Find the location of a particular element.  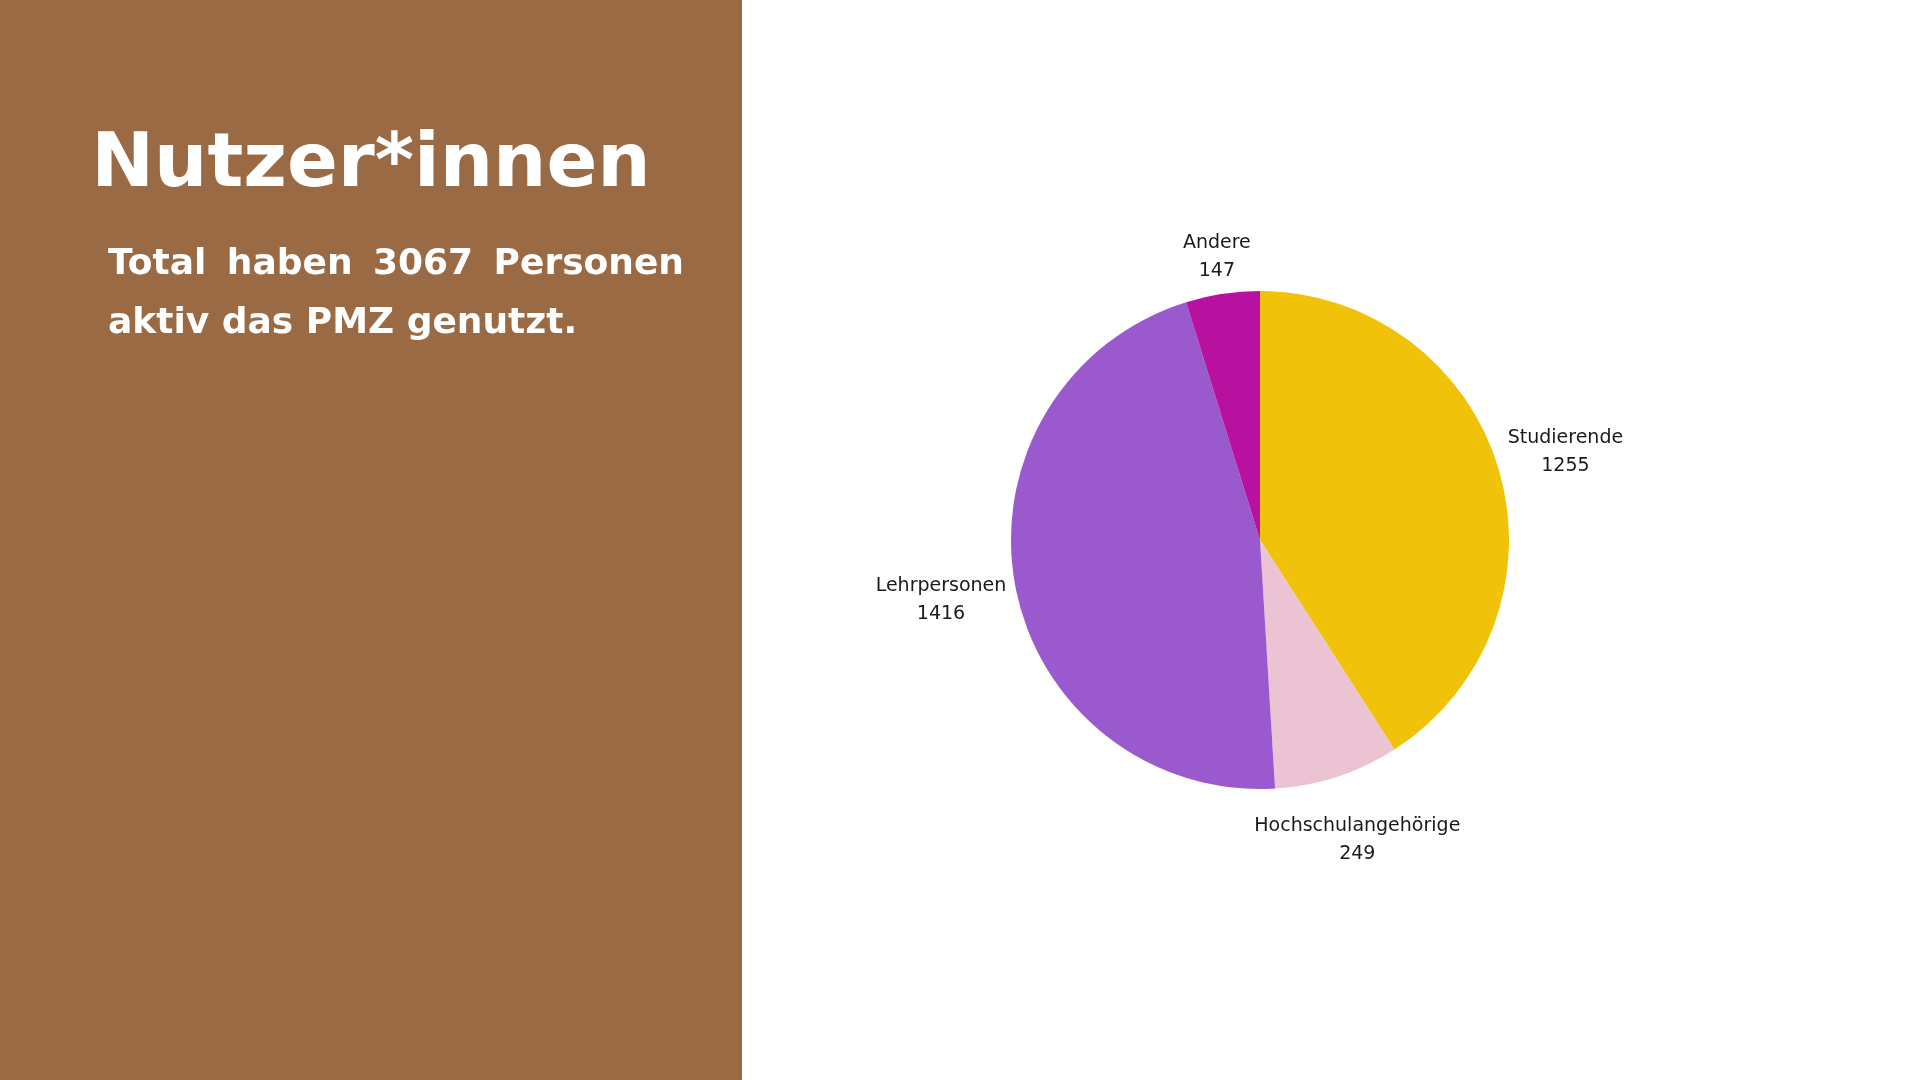

slice-label: Andere is located at coordinates (1216, 241).